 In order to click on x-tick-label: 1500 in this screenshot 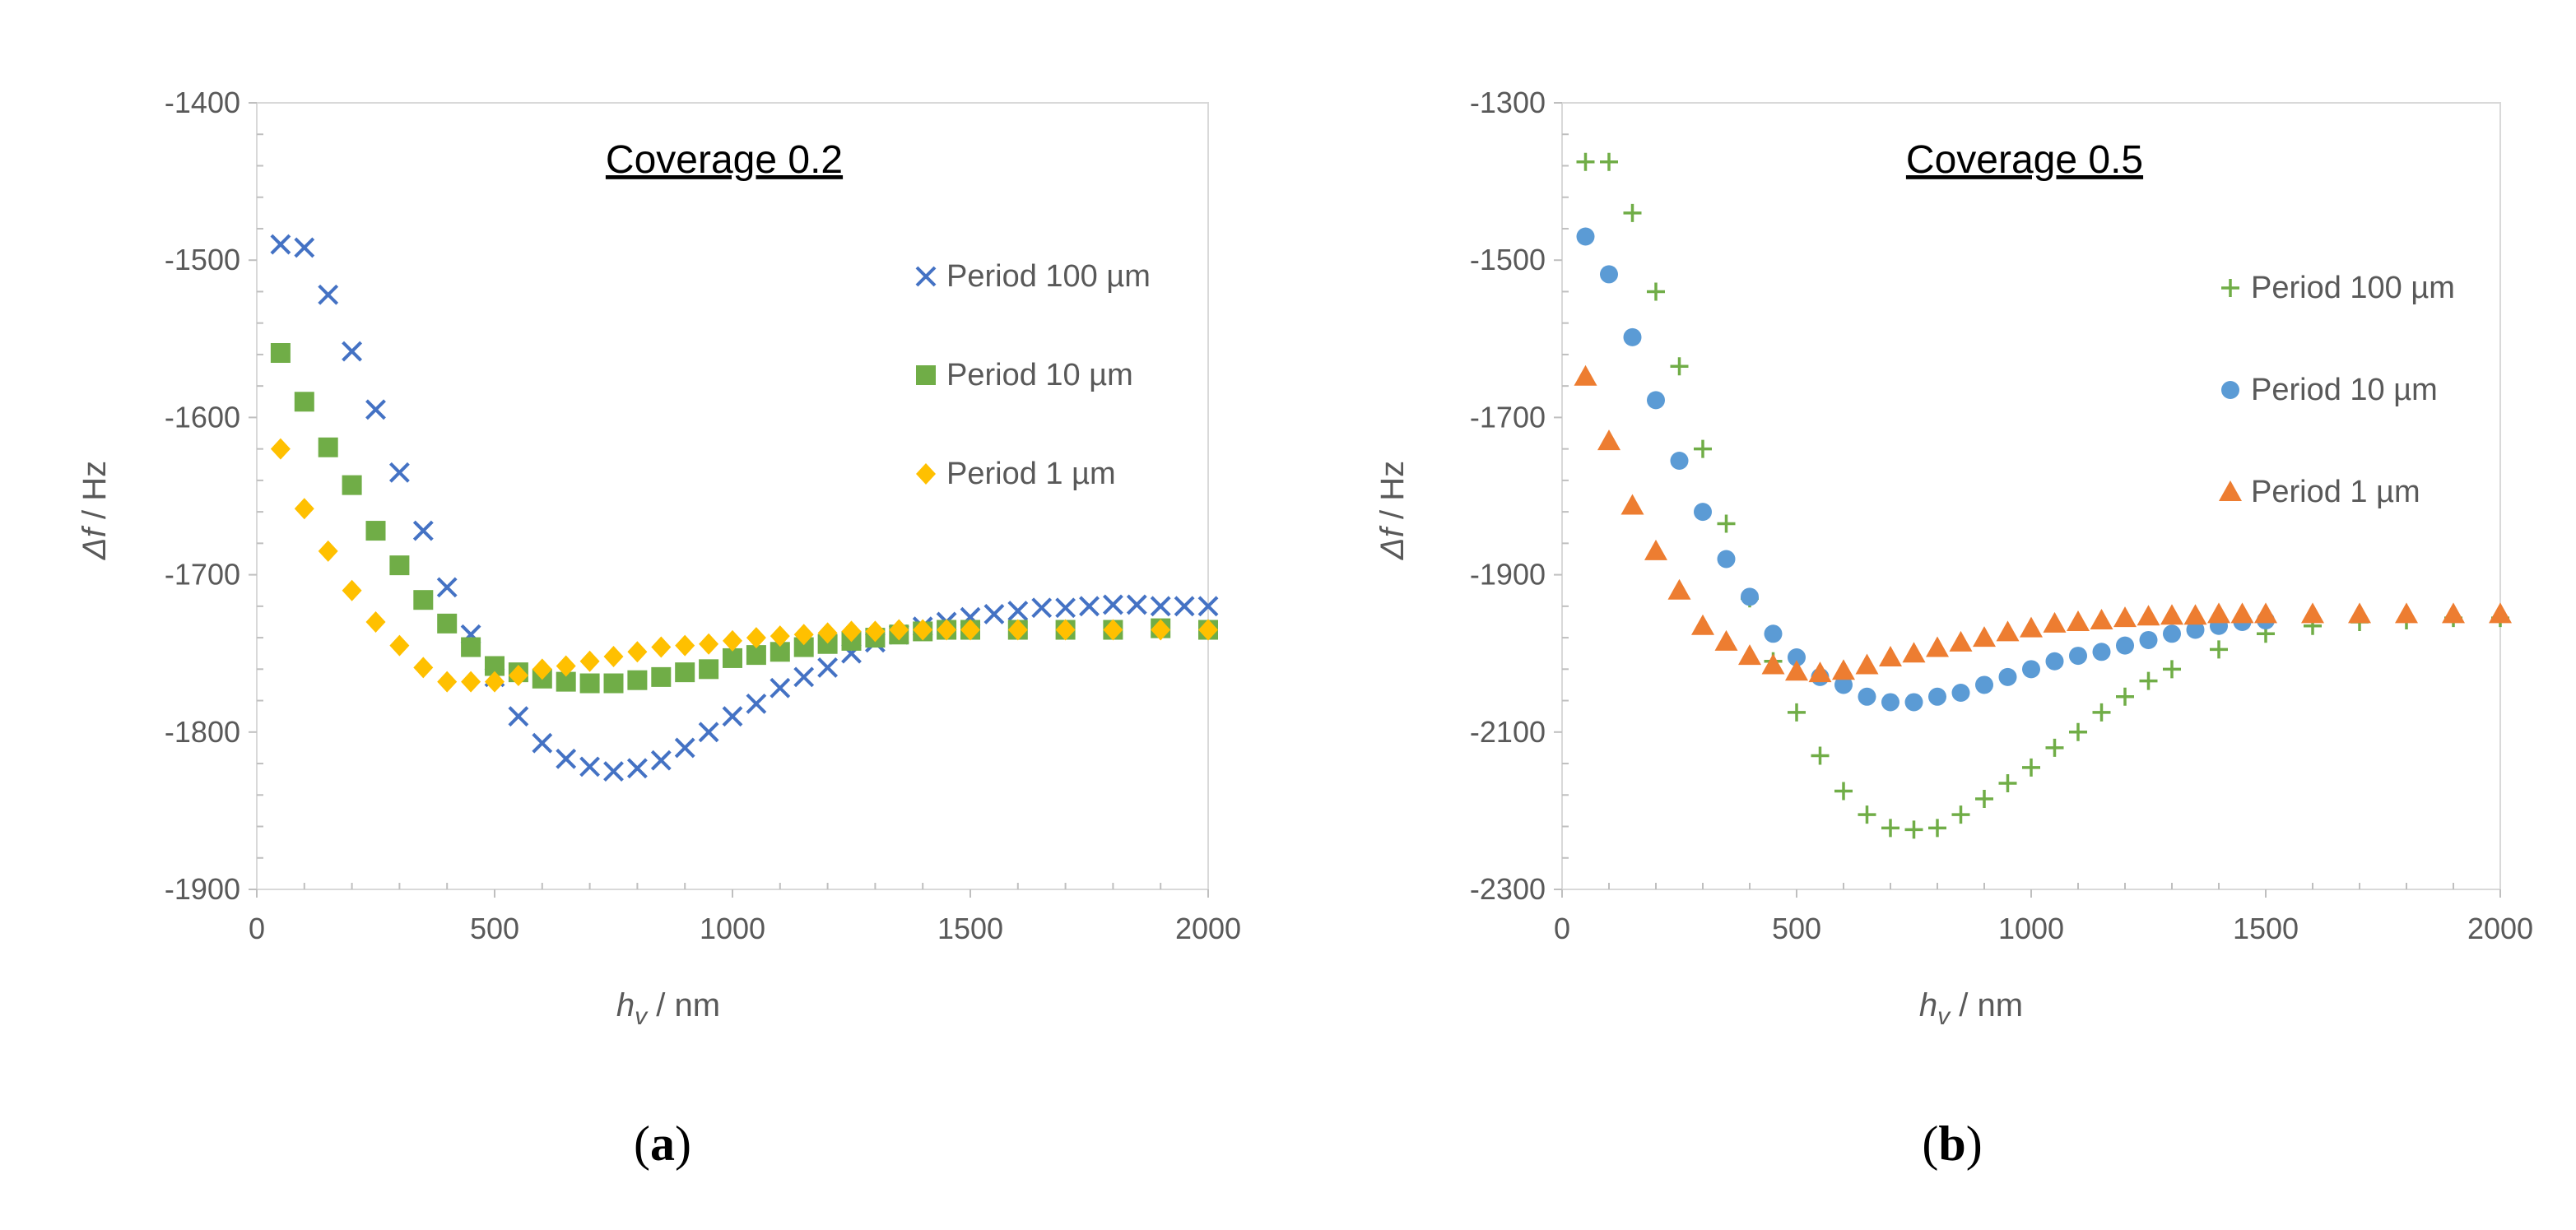, I will do `click(2266, 928)`.